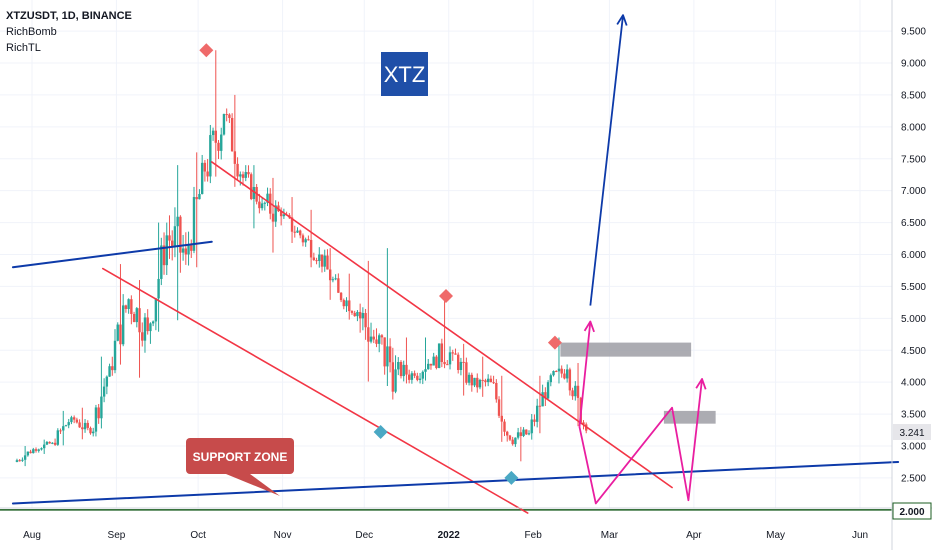 Image resolution: width=932 pixels, height=550 pixels. Describe the element at coordinates (913, 127) in the screenshot. I see `price-tick-label: 8.000` at that location.